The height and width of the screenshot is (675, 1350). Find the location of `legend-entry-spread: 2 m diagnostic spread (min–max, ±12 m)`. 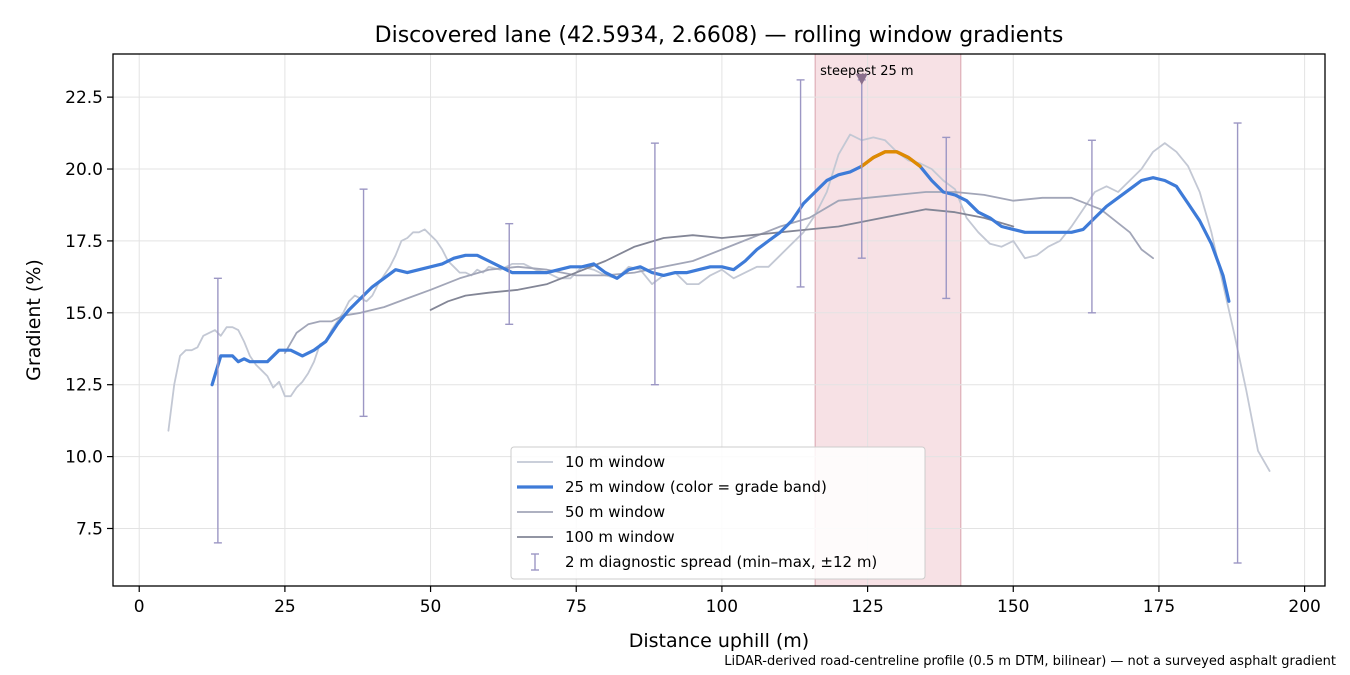

legend-entry-spread: 2 m diagnostic spread (min–max, ±12 m) is located at coordinates (704, 562).